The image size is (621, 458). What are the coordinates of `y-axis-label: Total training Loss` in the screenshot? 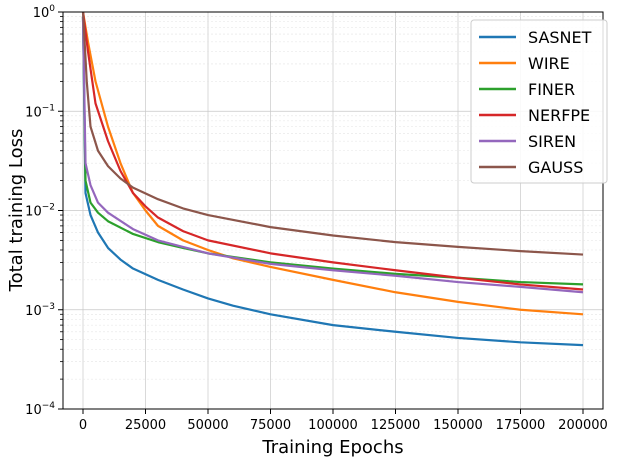 It's located at (16, 211).